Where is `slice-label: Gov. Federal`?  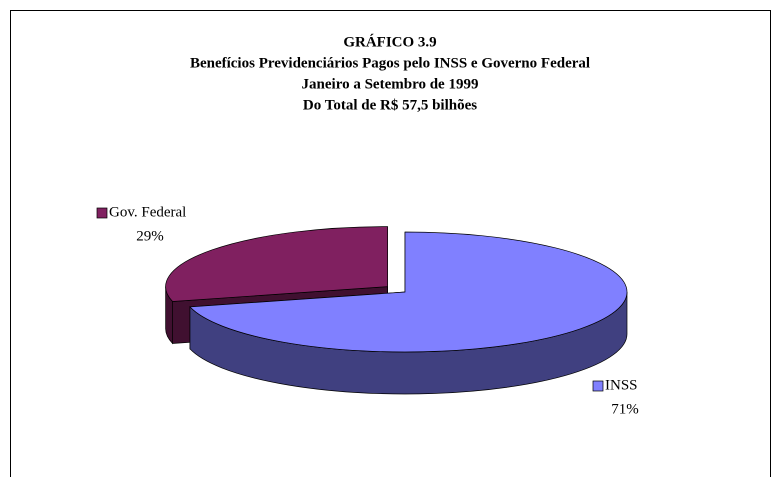
slice-label: Gov. Federal is located at coordinates (147, 212).